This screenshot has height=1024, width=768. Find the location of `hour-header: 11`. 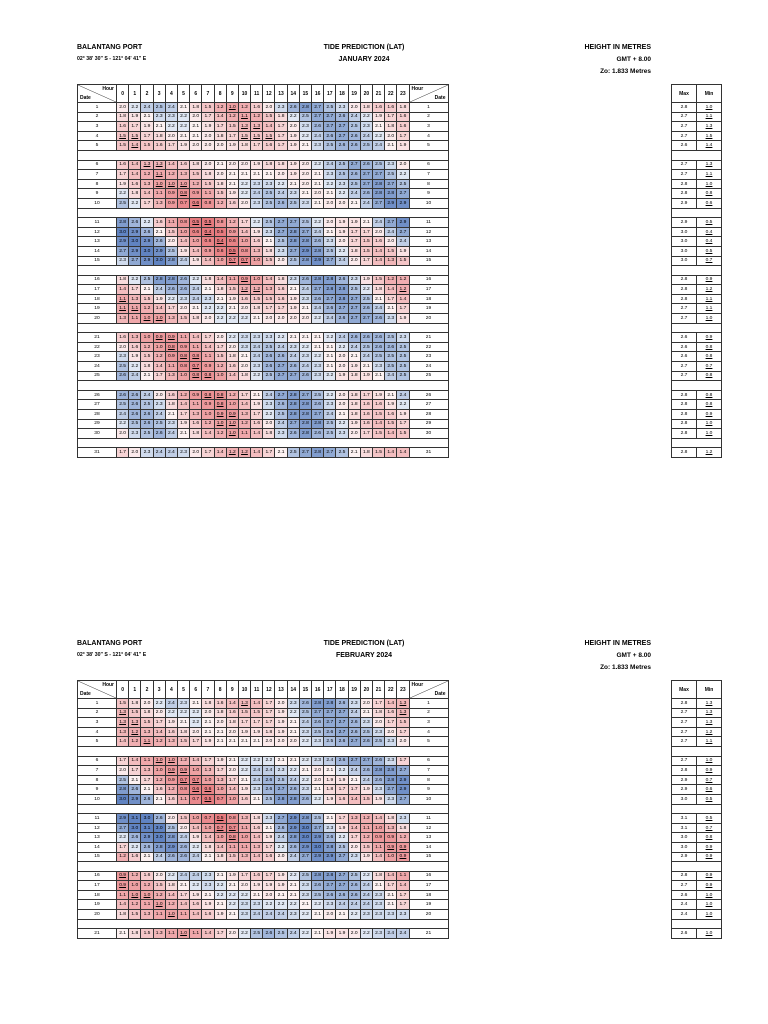

hour-header: 11 is located at coordinates (257, 93).